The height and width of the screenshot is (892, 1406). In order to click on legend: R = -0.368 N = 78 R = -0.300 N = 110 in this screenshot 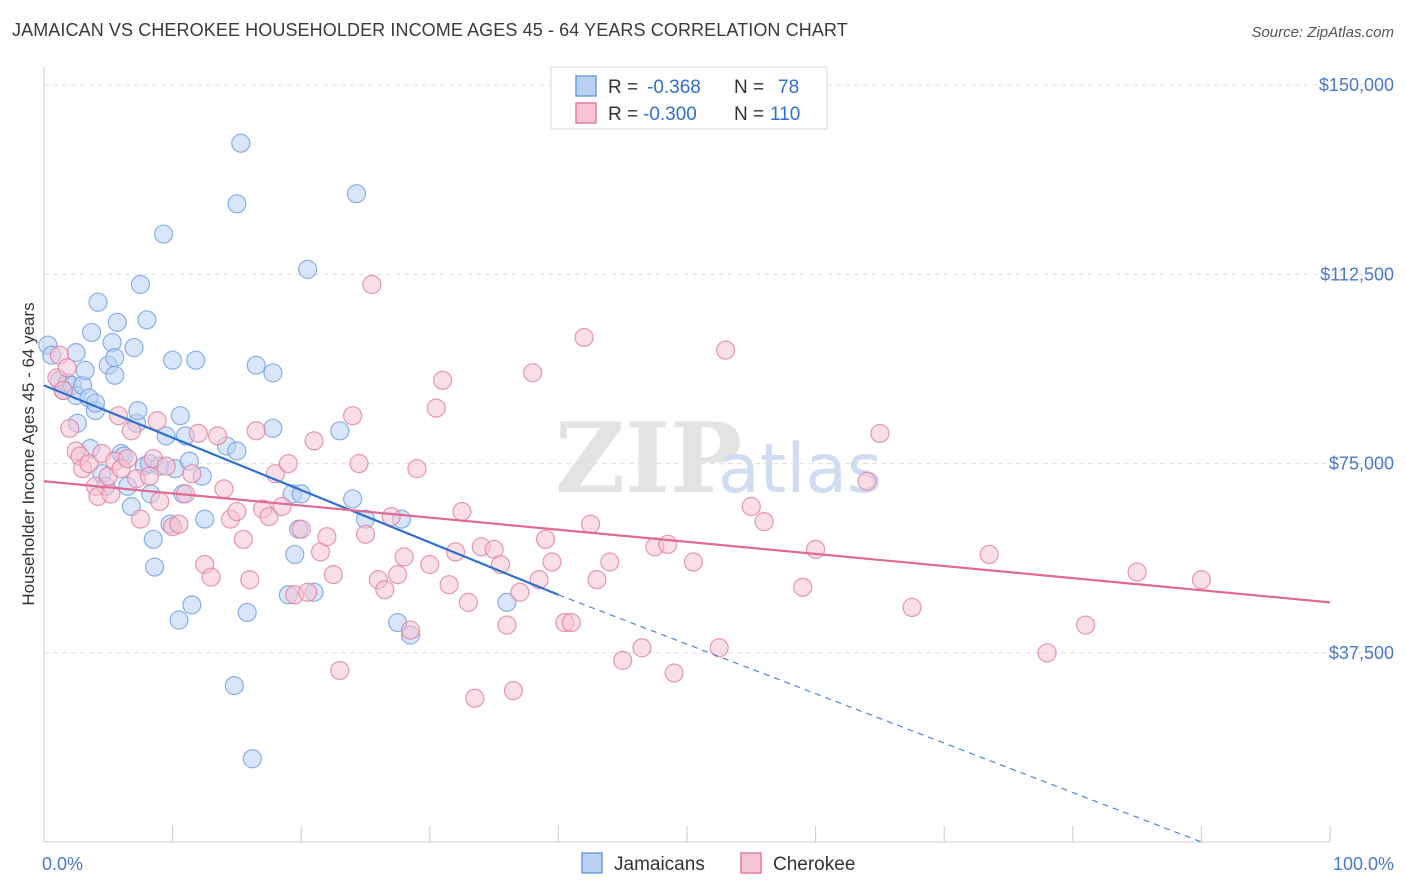, I will do `click(689, 98)`.